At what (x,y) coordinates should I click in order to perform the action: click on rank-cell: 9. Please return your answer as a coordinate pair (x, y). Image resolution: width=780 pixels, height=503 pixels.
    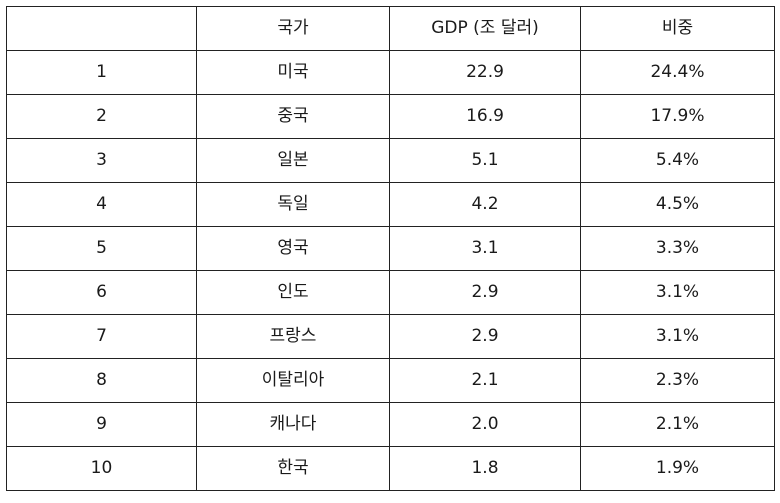
    Looking at the image, I should click on (101, 424).